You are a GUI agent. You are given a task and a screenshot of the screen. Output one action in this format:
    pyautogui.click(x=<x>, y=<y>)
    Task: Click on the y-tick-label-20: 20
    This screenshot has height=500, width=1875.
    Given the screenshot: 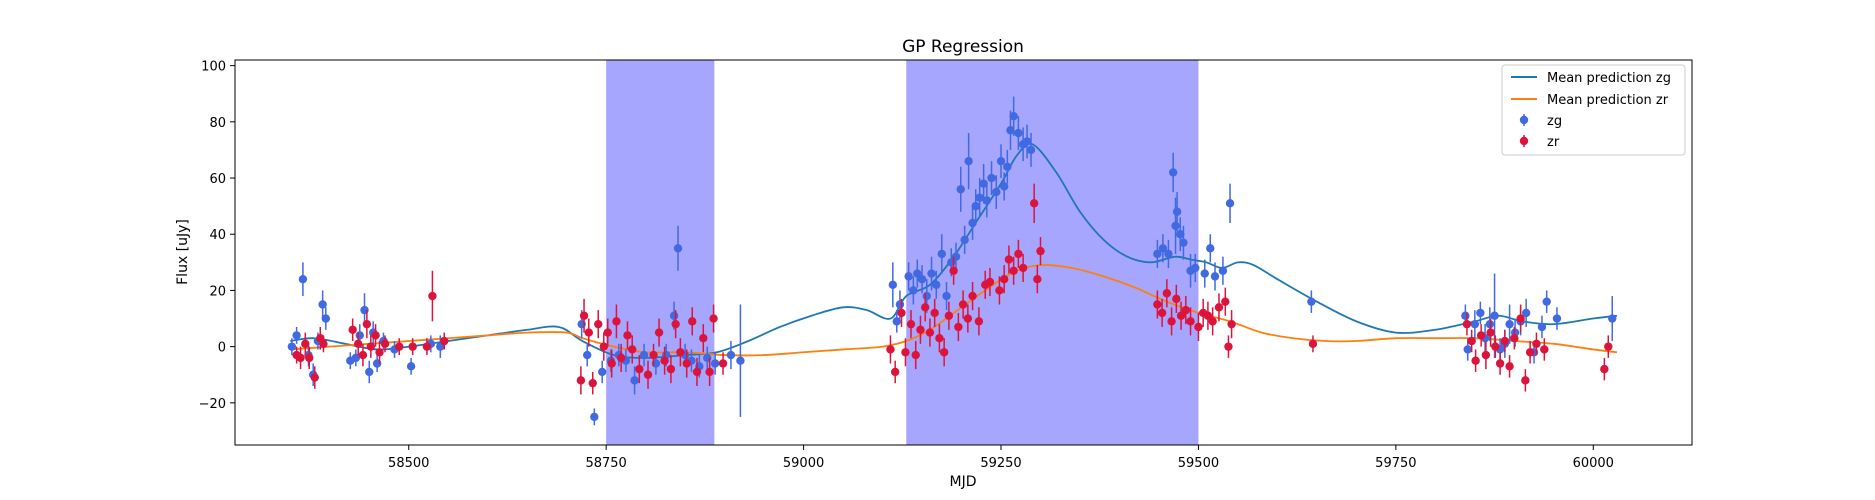 What is the action you would take?
    pyautogui.click(x=217, y=291)
    